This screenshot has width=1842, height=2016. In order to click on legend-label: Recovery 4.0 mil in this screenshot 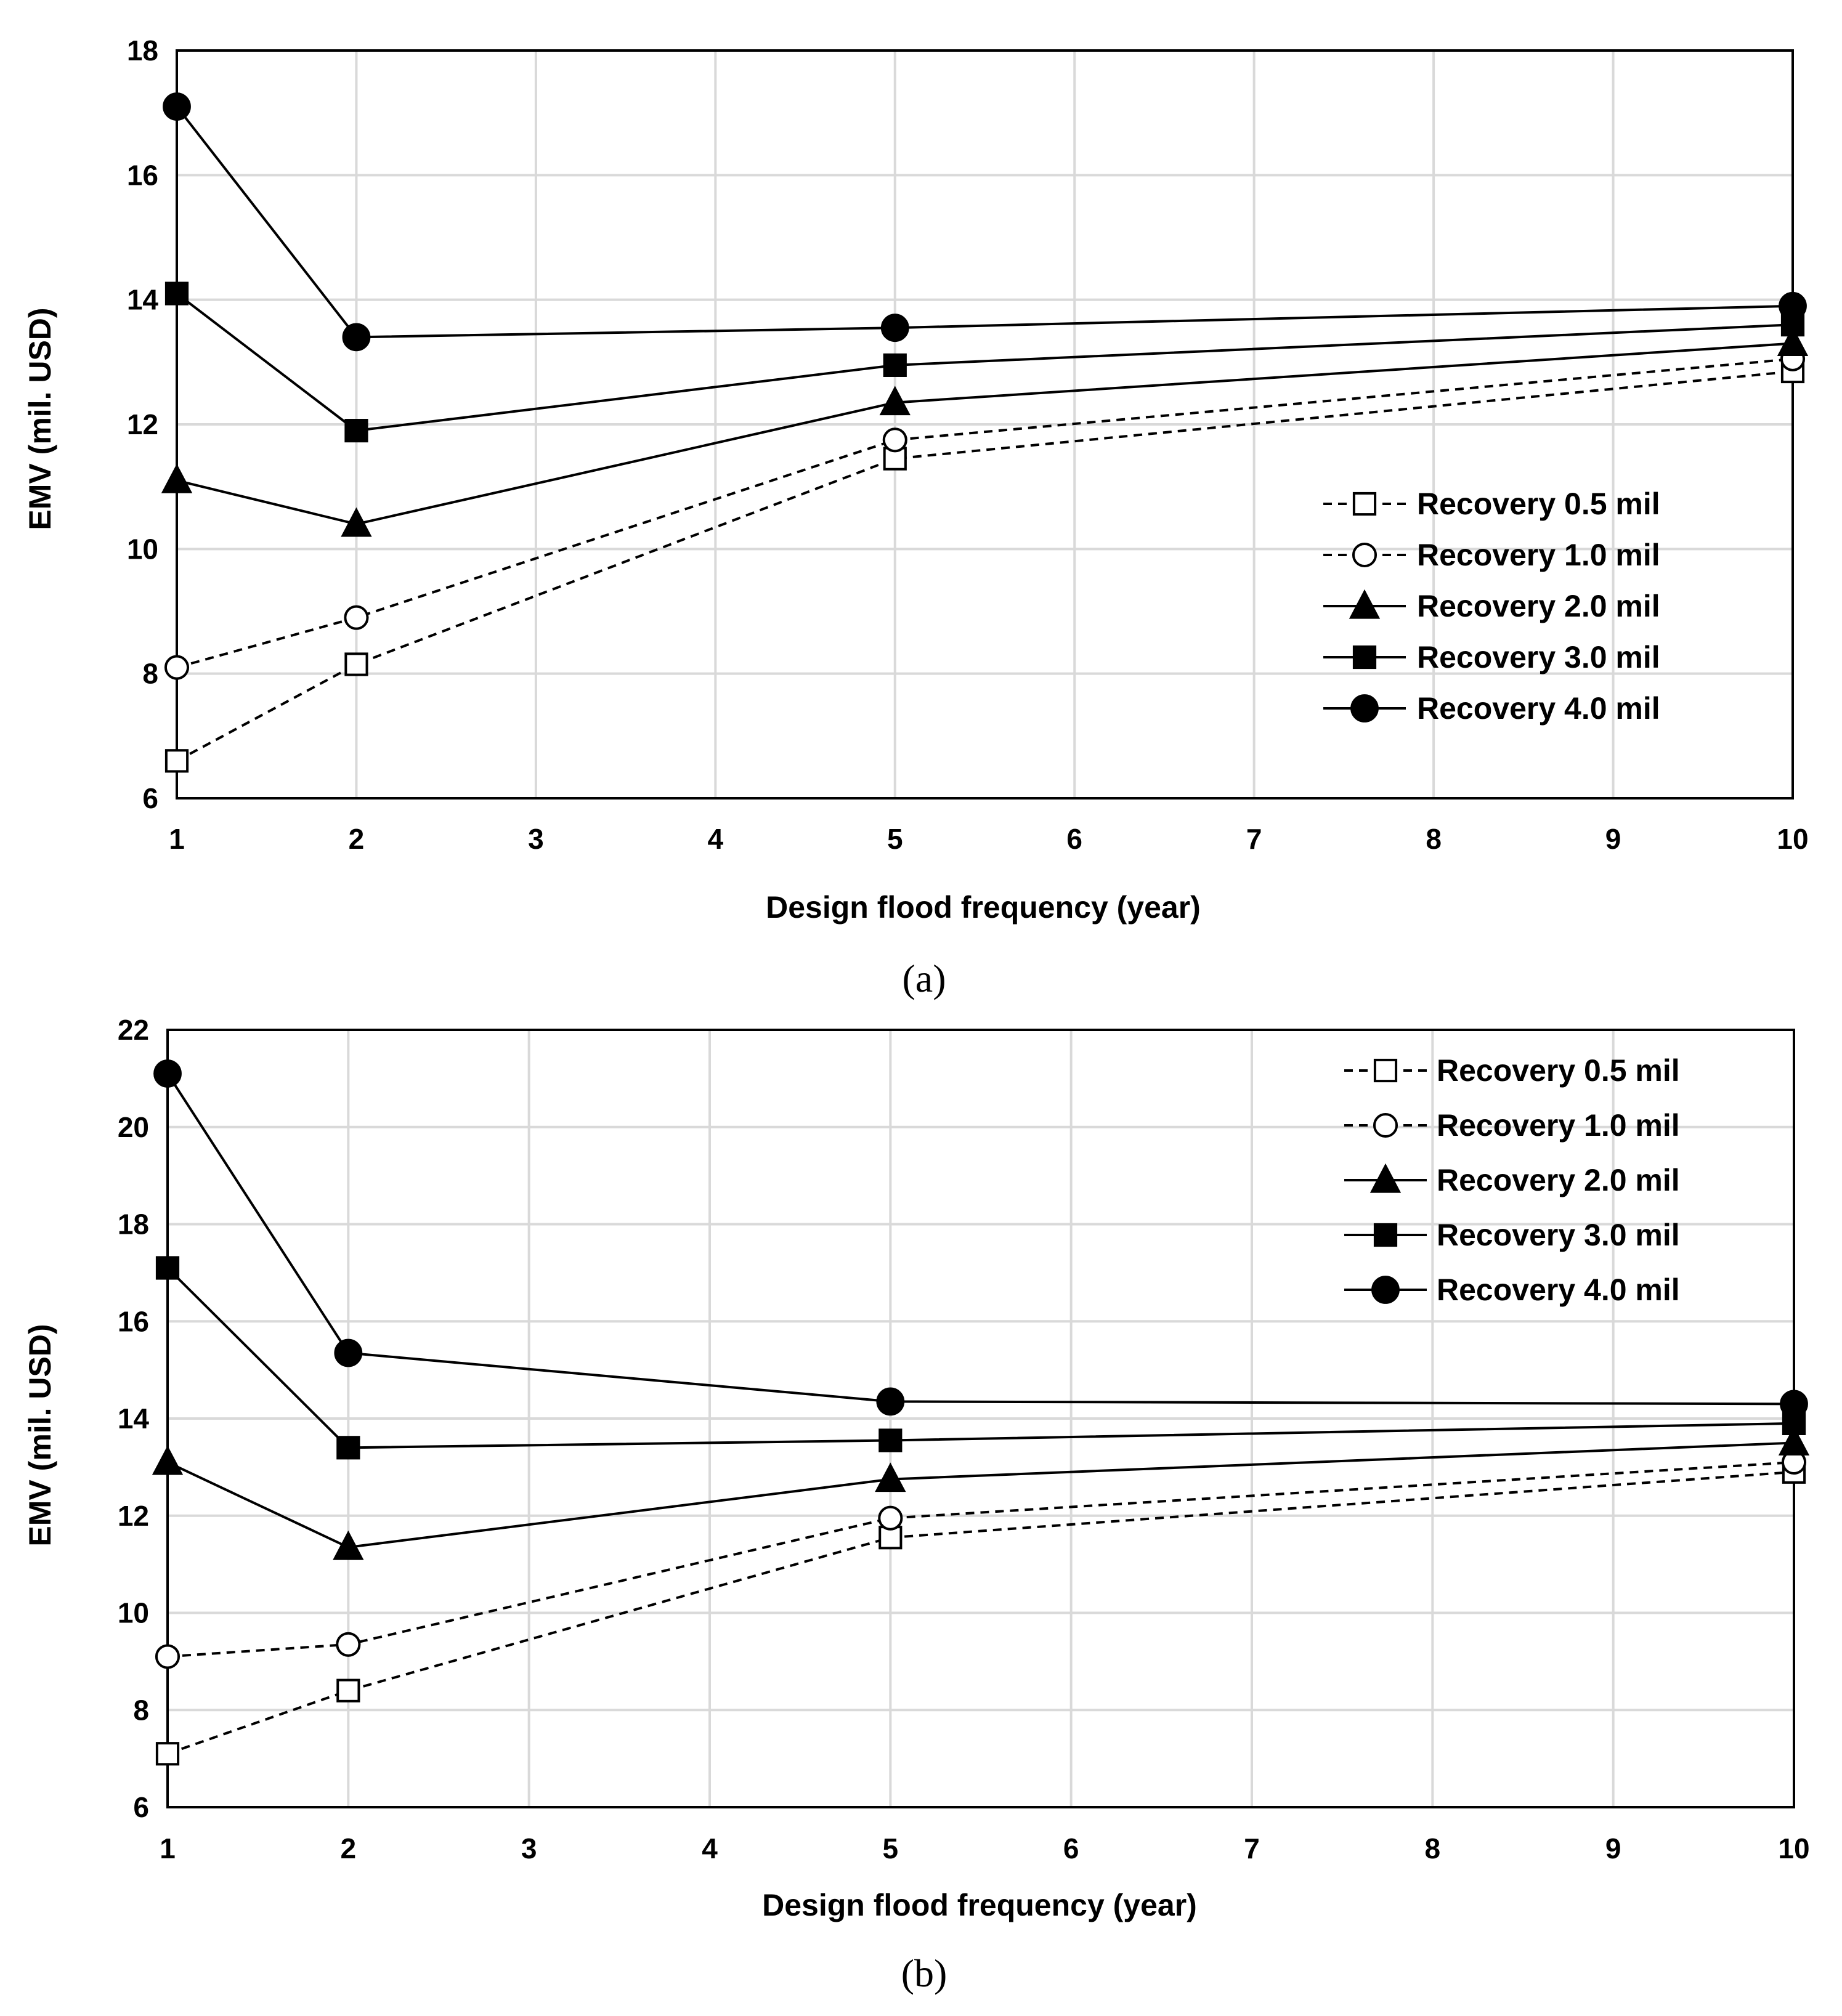, I will do `click(1538, 708)`.